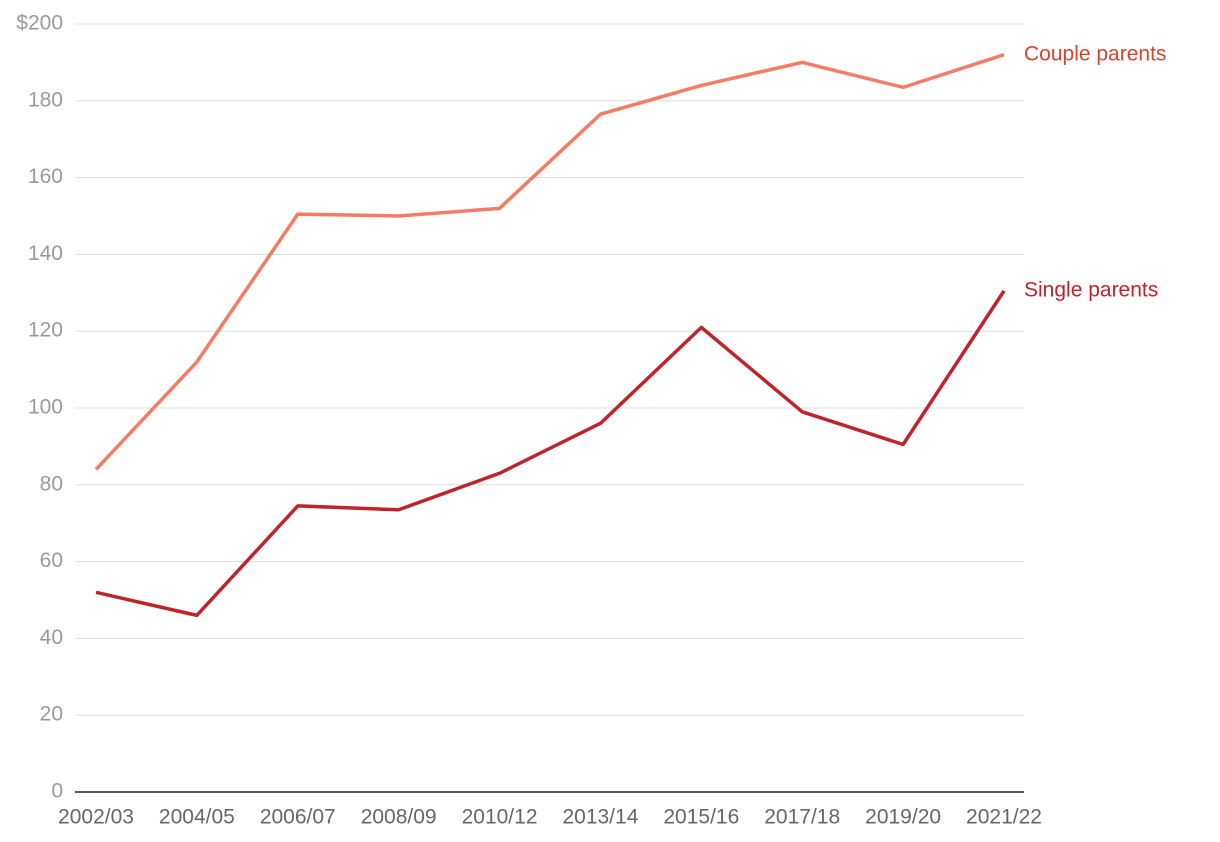  What do you see at coordinates (45, 407) in the screenshot?
I see `y-tick-label: 100` at bounding box center [45, 407].